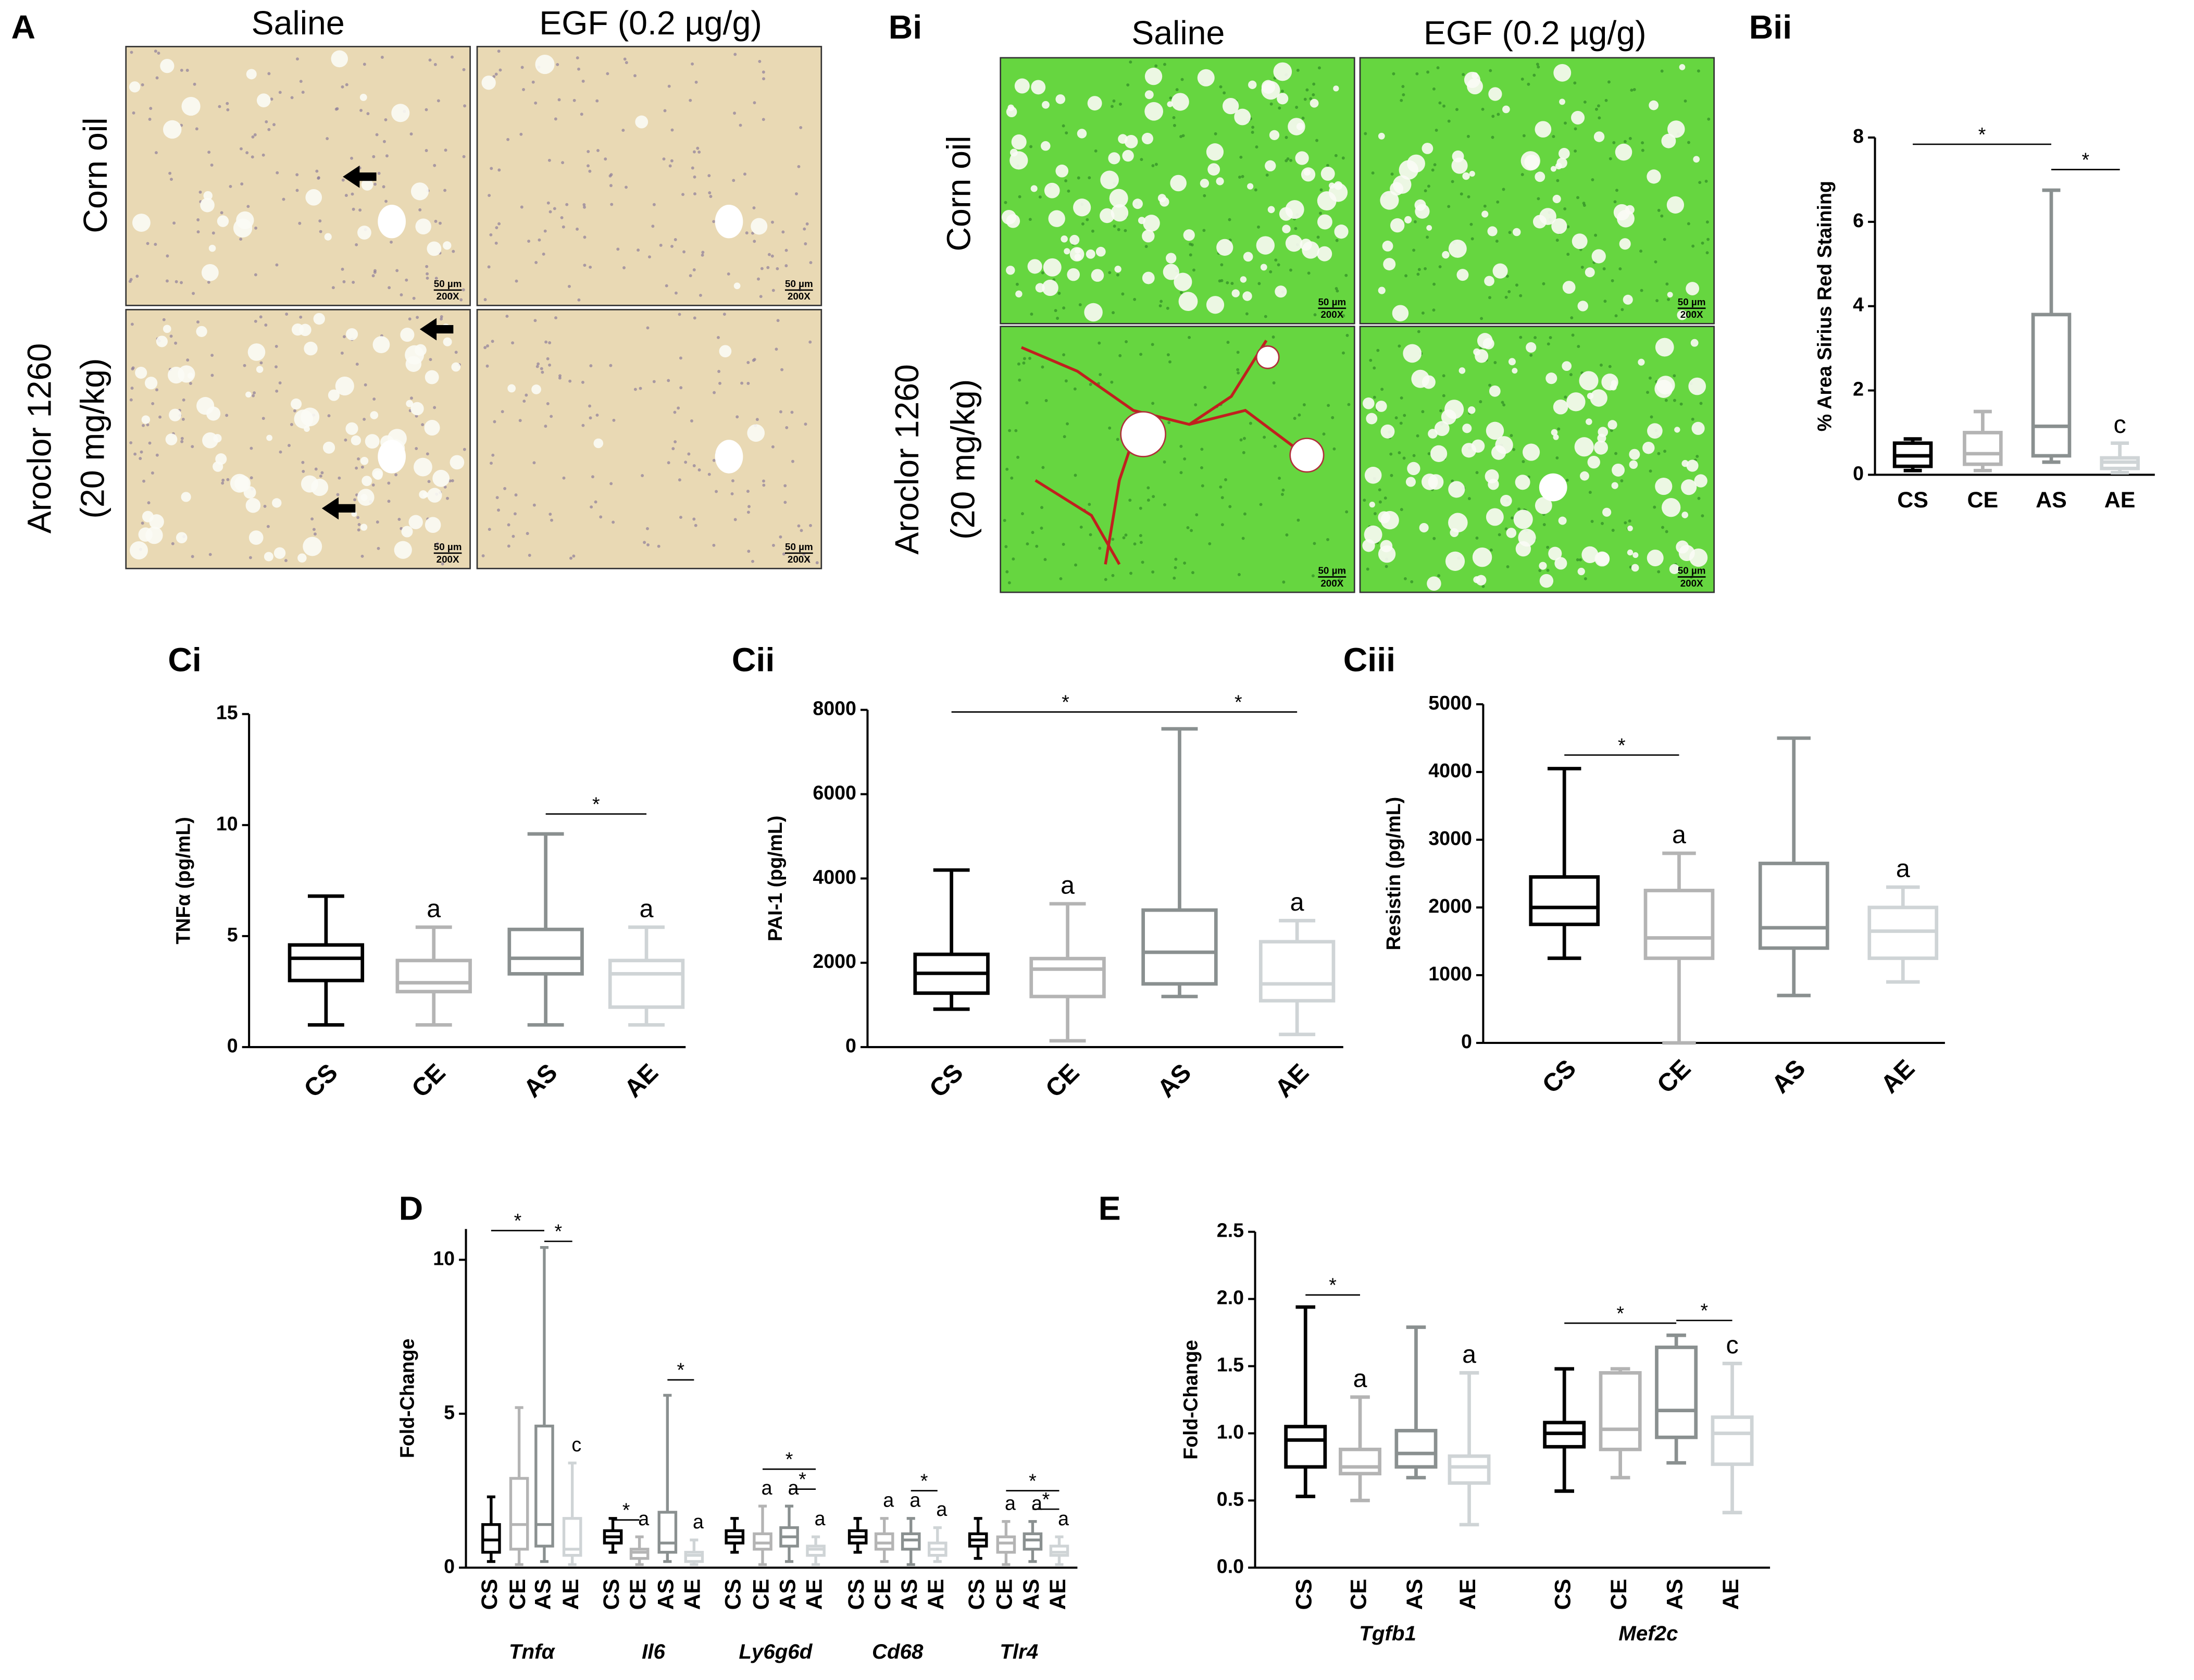 The image size is (2194, 1680). I want to click on fibrosis, so click(1228, 383).